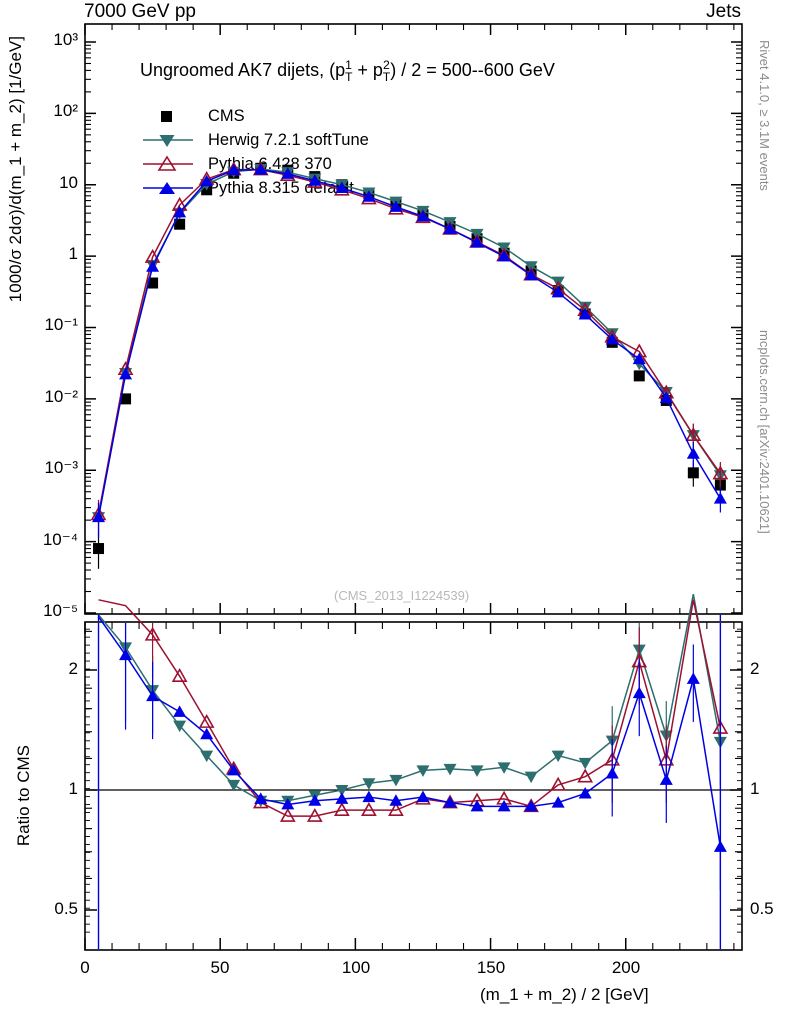  I want to click on rivet-version-label: Rivet 4.1.0, ≥ 3.1M events, so click(764, 115).